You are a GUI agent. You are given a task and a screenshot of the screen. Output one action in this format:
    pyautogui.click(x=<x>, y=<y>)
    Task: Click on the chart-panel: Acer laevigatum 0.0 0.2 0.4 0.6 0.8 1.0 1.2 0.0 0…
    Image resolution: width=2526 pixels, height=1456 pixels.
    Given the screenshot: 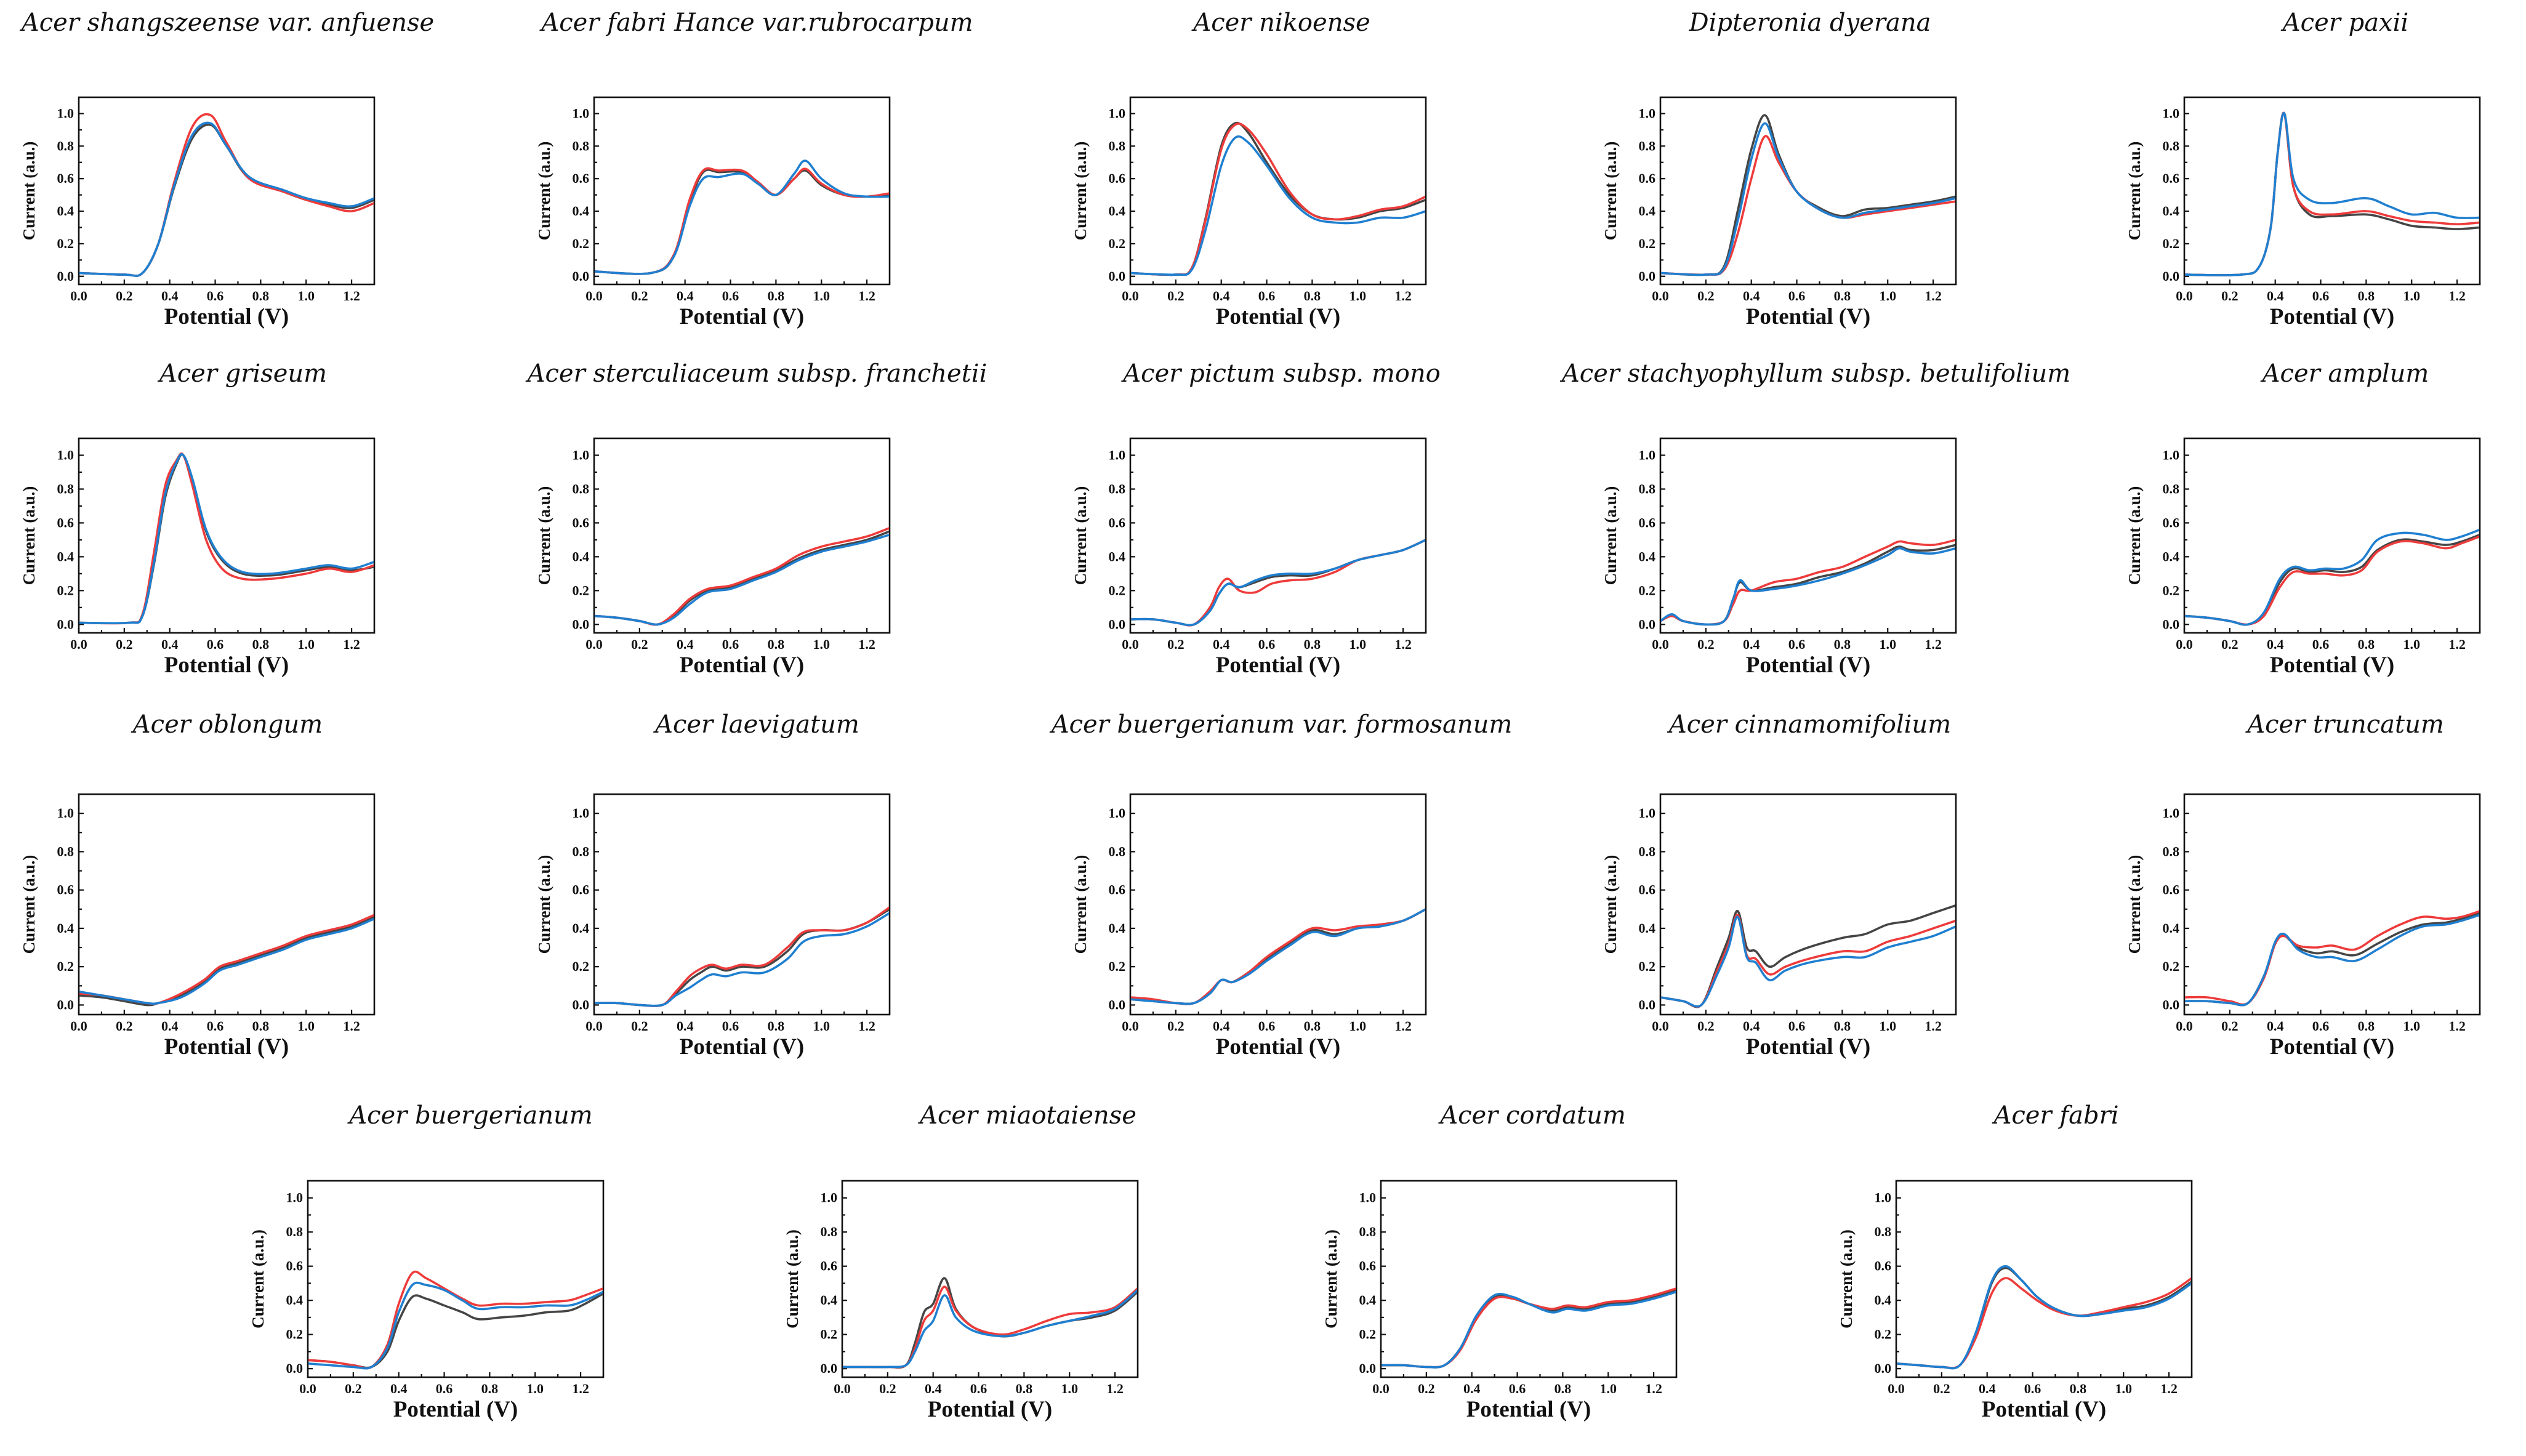 What is the action you would take?
    pyautogui.click(x=713, y=885)
    